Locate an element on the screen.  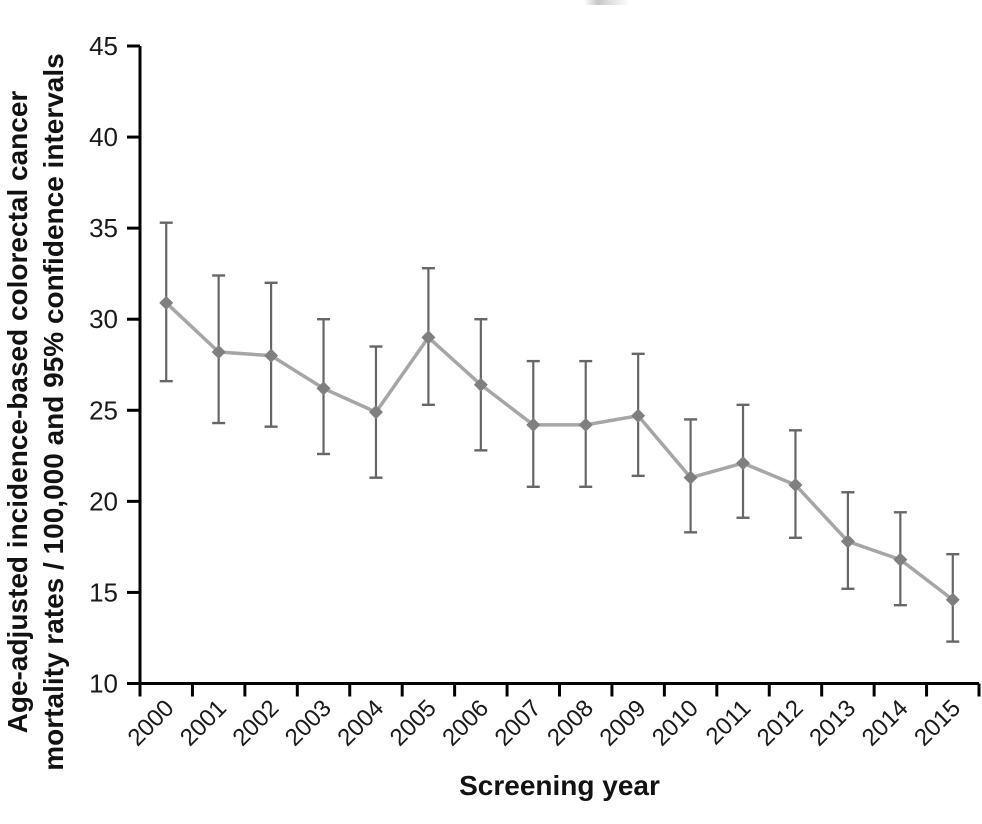
y-tick-label: 45 is located at coordinates (103, 46).